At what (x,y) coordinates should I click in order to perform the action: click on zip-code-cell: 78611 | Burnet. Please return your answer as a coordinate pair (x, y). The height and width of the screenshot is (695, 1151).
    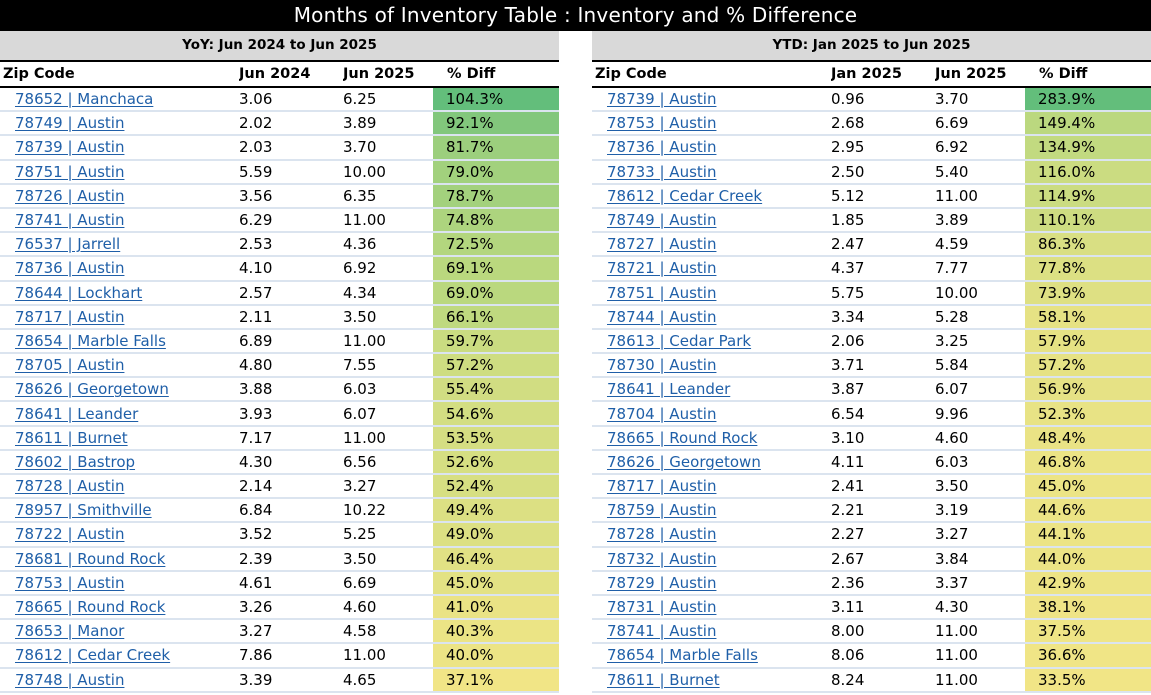
    Looking at the image, I should click on (711, 680).